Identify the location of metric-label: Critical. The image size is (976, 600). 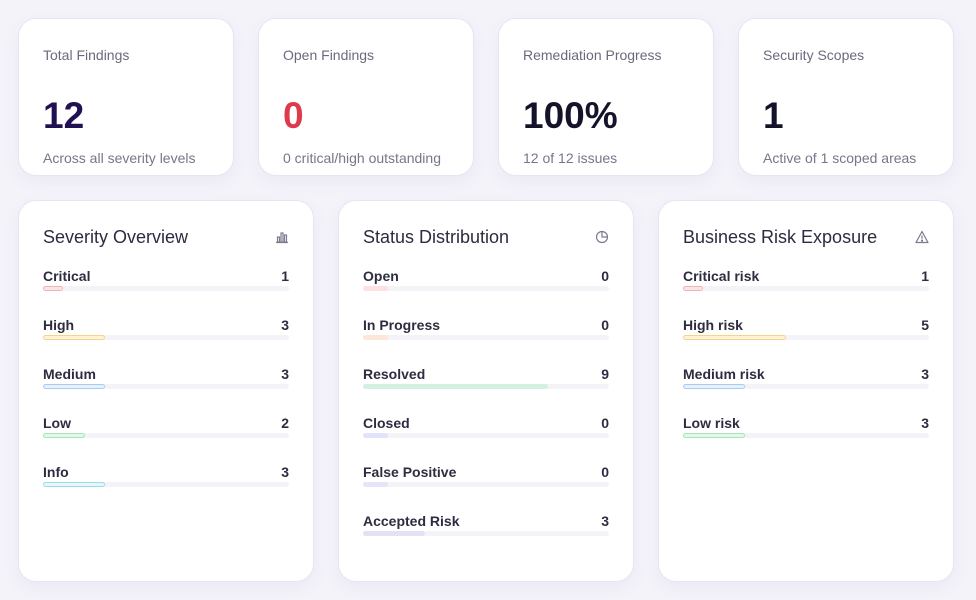
(67, 276).